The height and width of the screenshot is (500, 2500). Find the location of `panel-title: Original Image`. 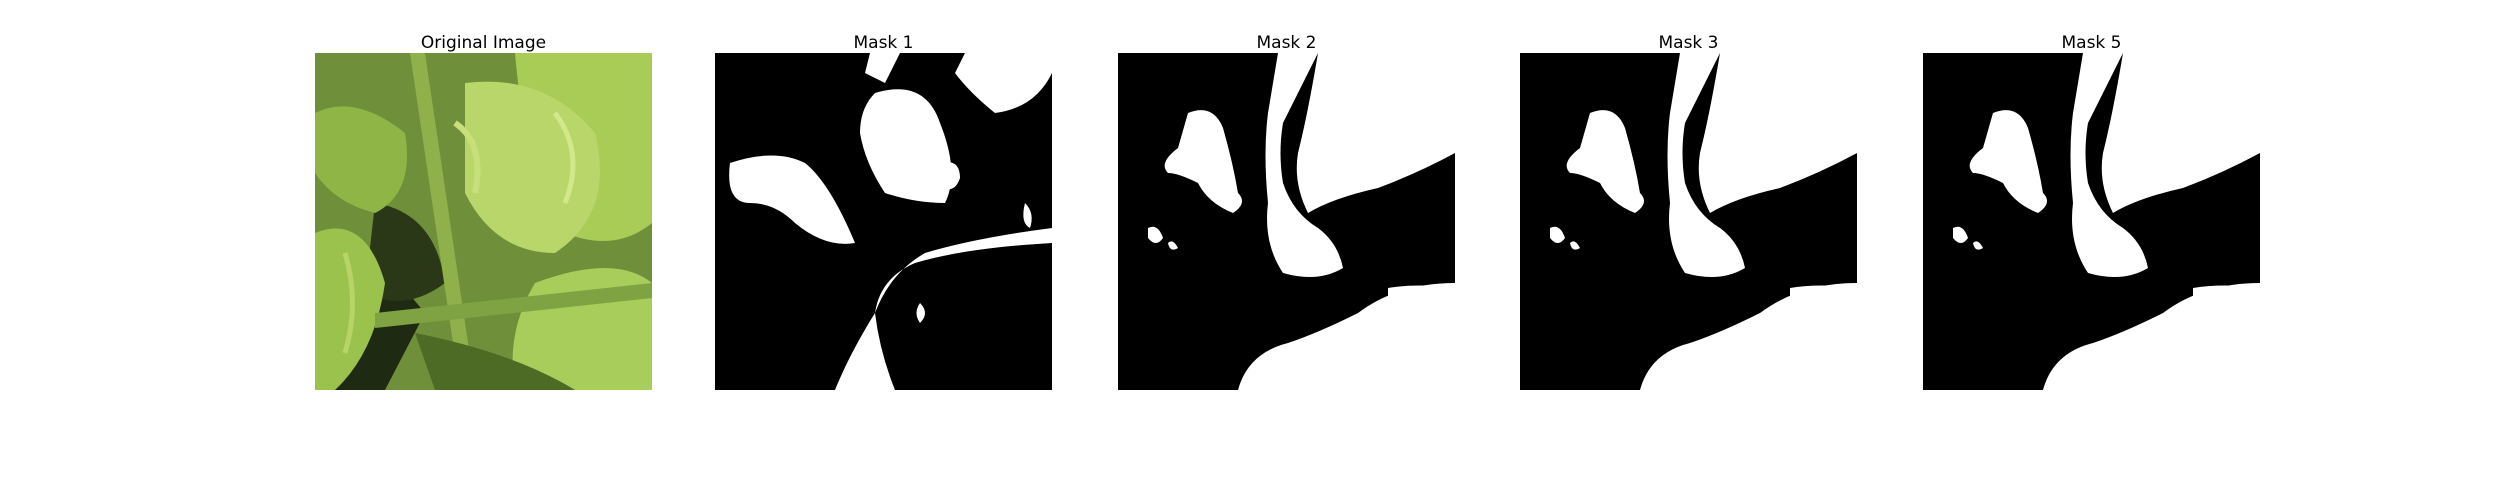

panel-title: Original Image is located at coordinates (483, 43).